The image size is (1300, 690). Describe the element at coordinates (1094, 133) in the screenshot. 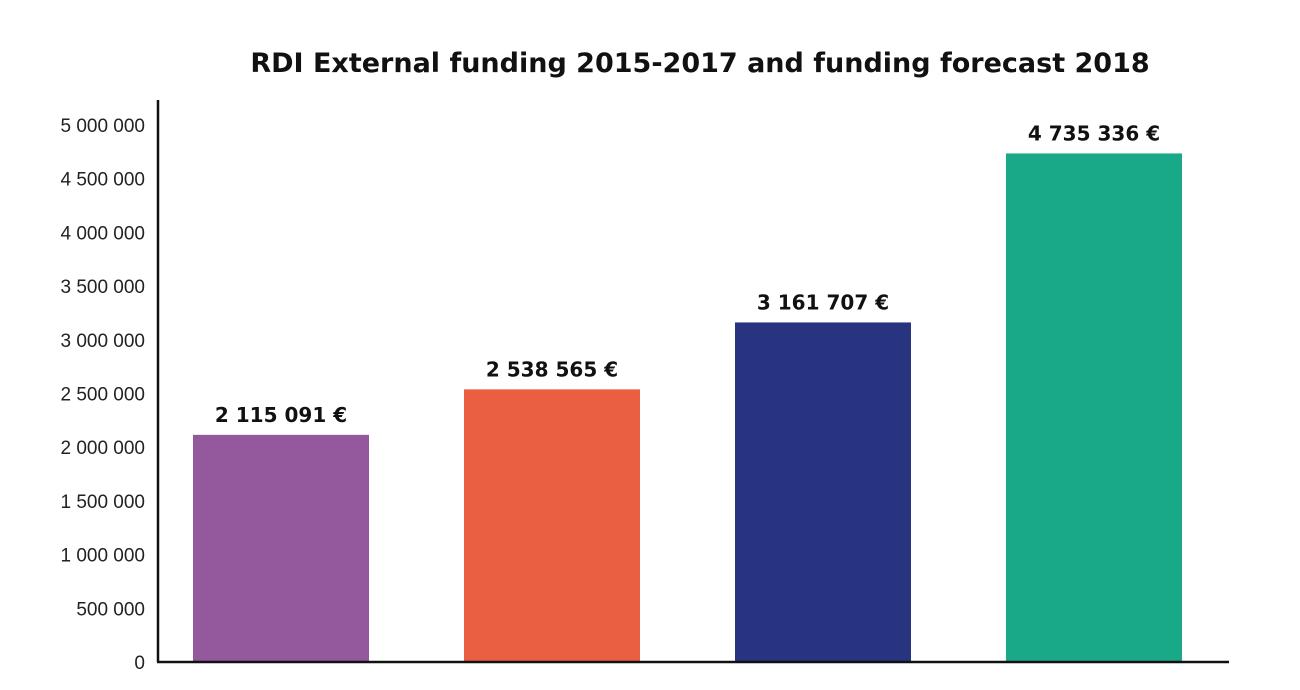

I see `bar-value-label: 4 735 336 €` at that location.